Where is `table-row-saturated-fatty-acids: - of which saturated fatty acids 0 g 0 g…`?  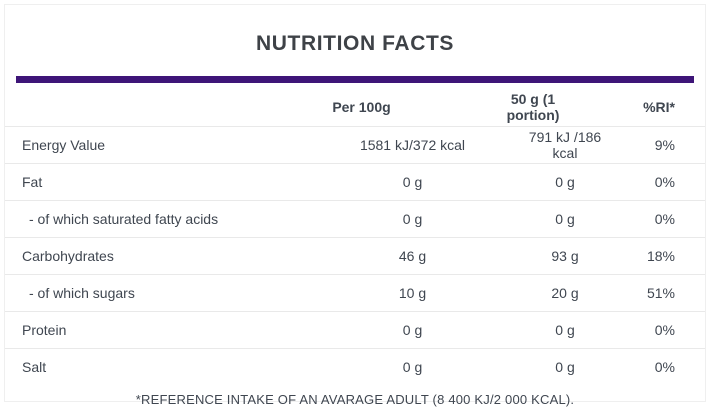 table-row-saturated-fatty-acids: - of which saturated fatty acids 0 g 0 g… is located at coordinates (355, 219).